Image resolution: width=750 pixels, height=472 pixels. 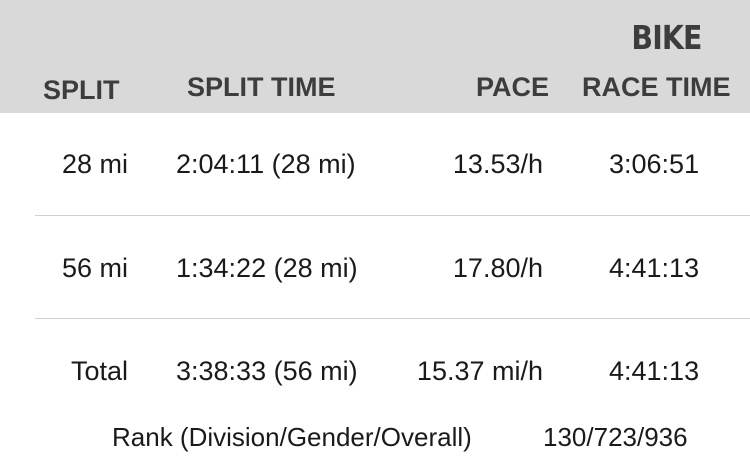 I want to click on split-time-cell: 1:34:22 (28 mi), so click(x=267, y=268).